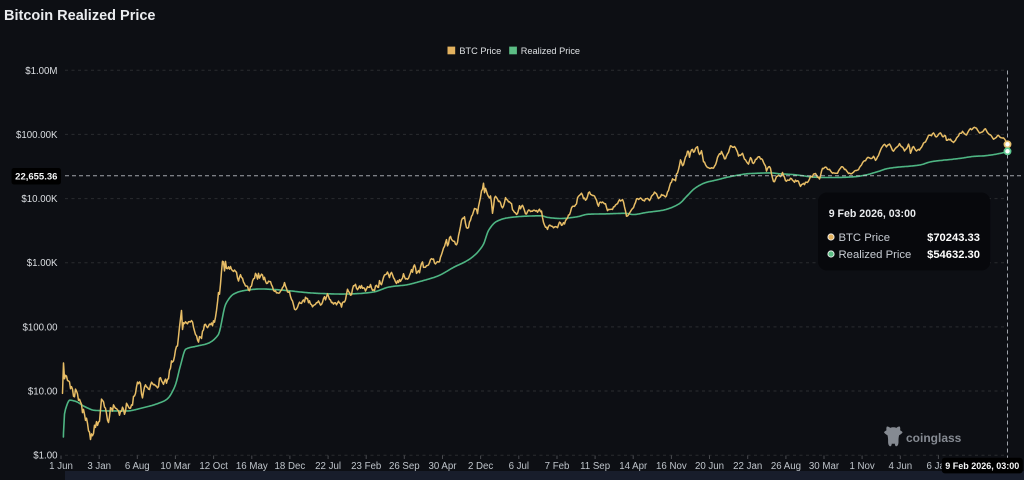  What do you see at coordinates (36, 177) in the screenshot?
I see `svg-text: 22,655.36` at bounding box center [36, 177].